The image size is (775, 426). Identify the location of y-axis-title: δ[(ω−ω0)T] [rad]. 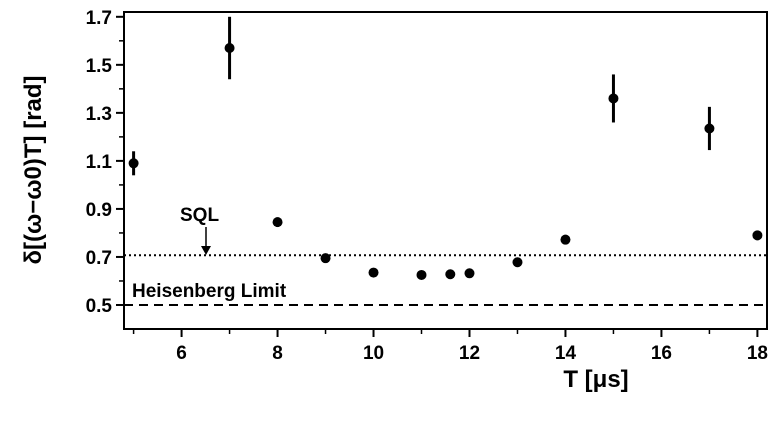
(33, 169).